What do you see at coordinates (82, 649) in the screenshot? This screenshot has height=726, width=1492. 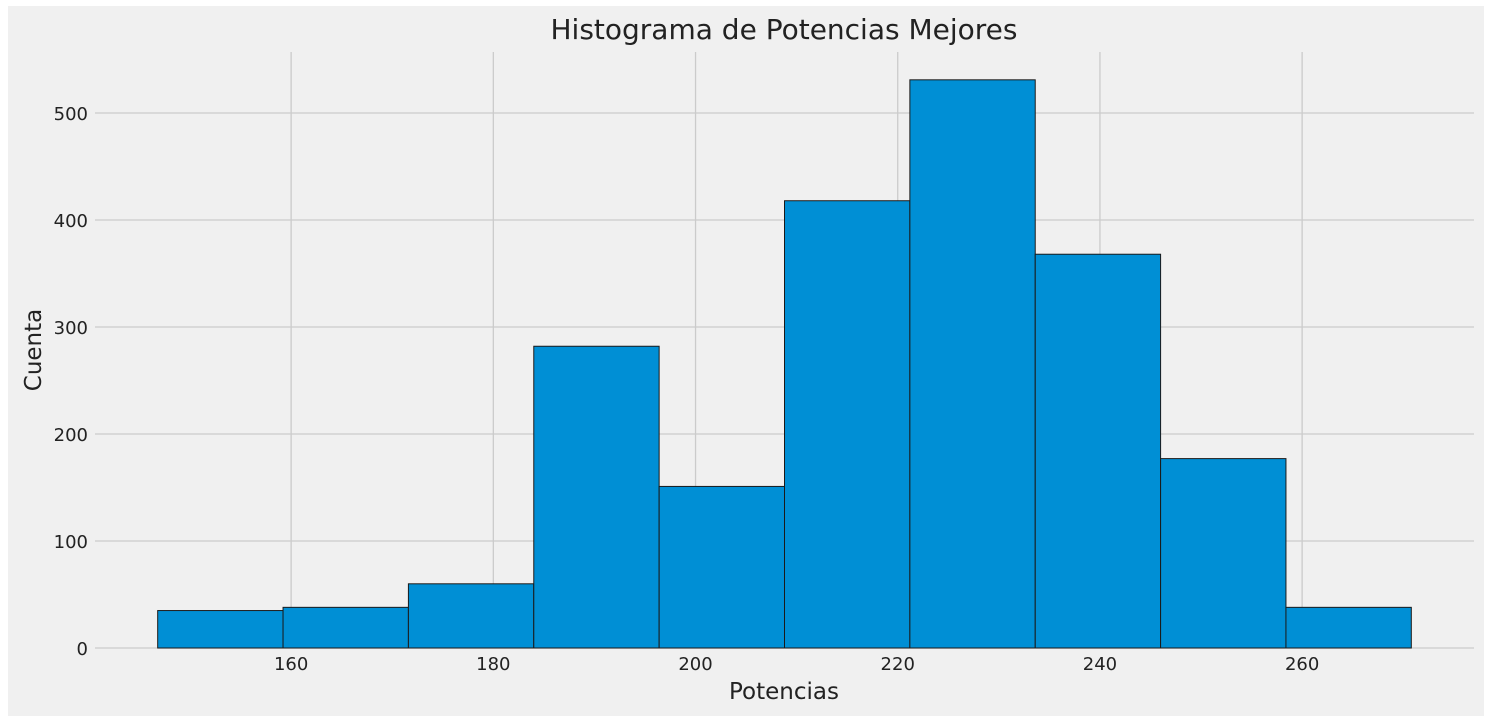 I see `y-tick-label: 0` at bounding box center [82, 649].